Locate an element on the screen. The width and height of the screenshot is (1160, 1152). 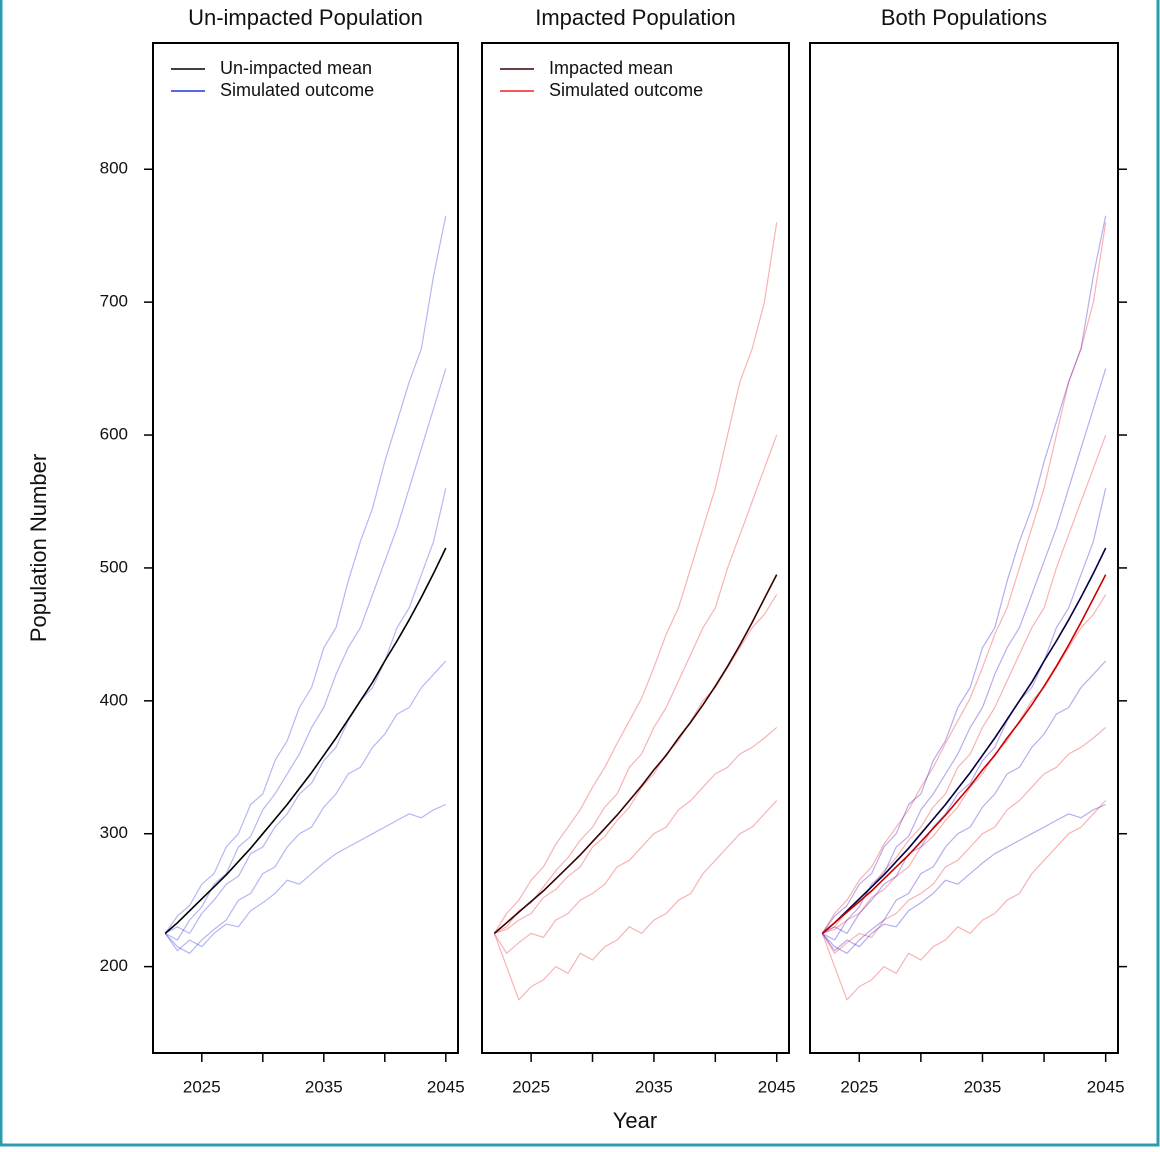
y-tick-label: 300 is located at coordinates (114, 832).